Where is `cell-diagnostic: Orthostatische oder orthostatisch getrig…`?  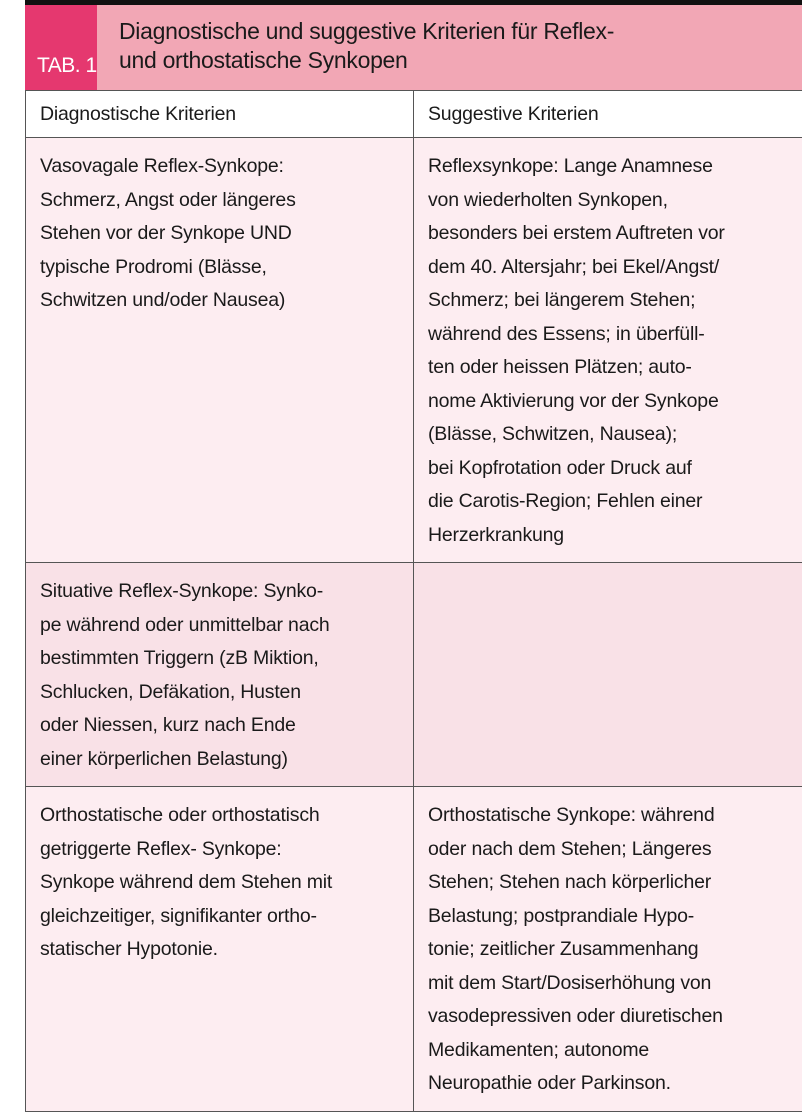
cell-diagnostic: Orthostatische oder orthostatisch getrig… is located at coordinates (220, 949).